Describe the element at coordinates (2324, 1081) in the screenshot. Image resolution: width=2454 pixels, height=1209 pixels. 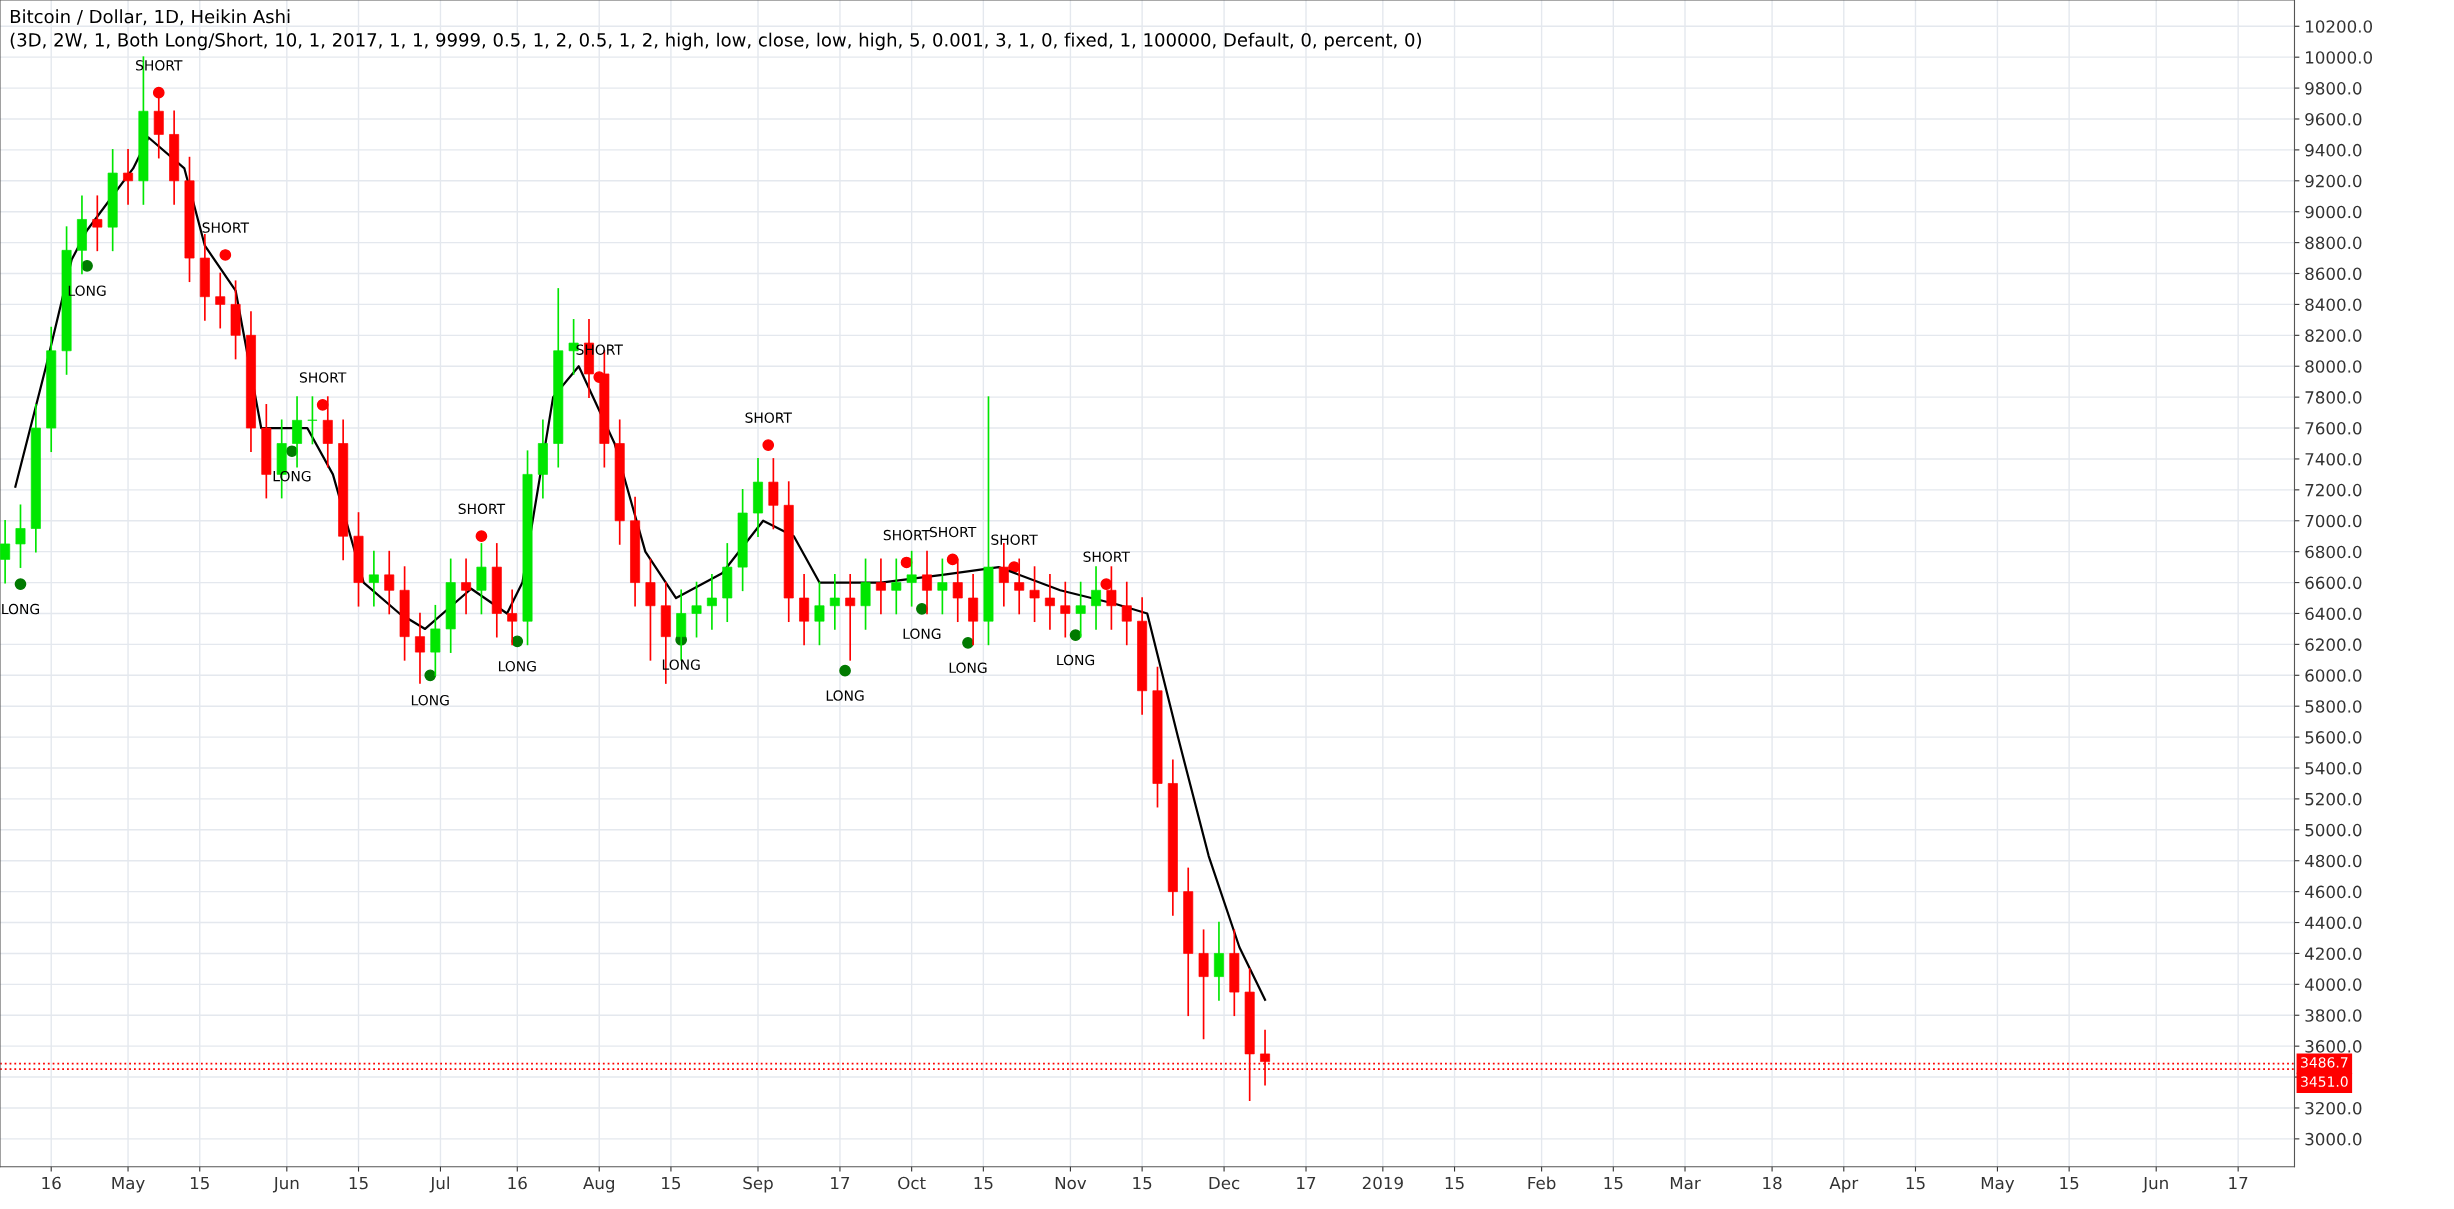
I see `legend-label: 3451.0` at that location.